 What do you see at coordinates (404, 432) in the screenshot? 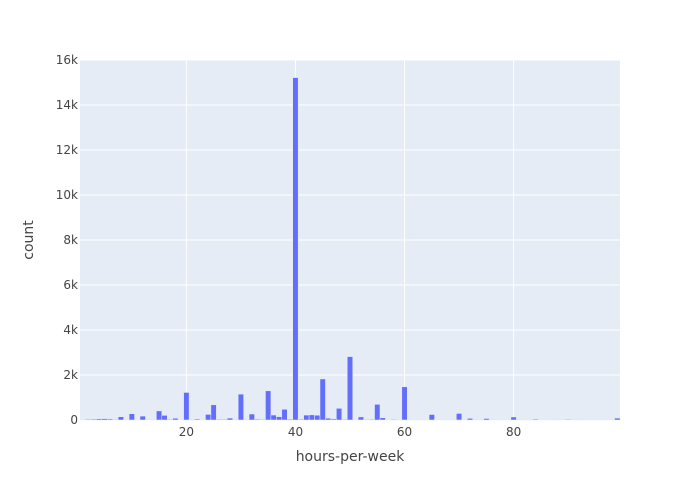
I see `x-tick-label: 60` at bounding box center [404, 432].